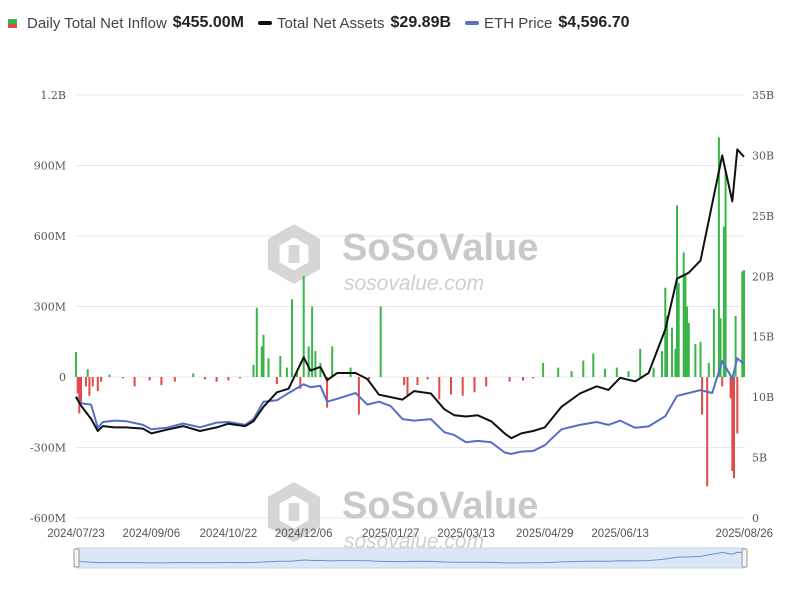 The width and height of the screenshot is (808, 593). What do you see at coordinates (410, 406) in the screenshot?
I see `eth-price-line` at bounding box center [410, 406].